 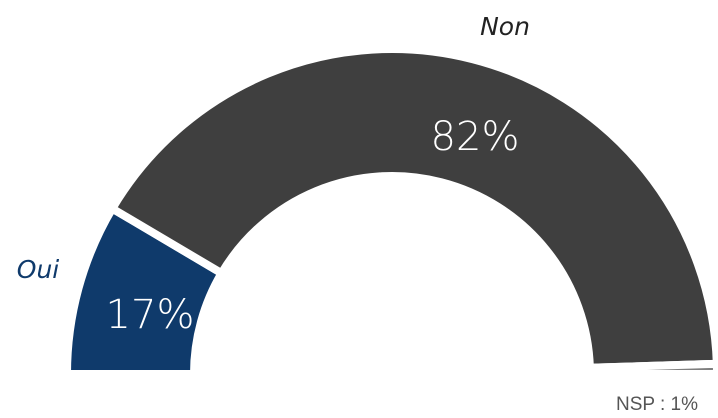 What do you see at coordinates (150, 315) in the screenshot?
I see `oui-value-label: 17%` at bounding box center [150, 315].